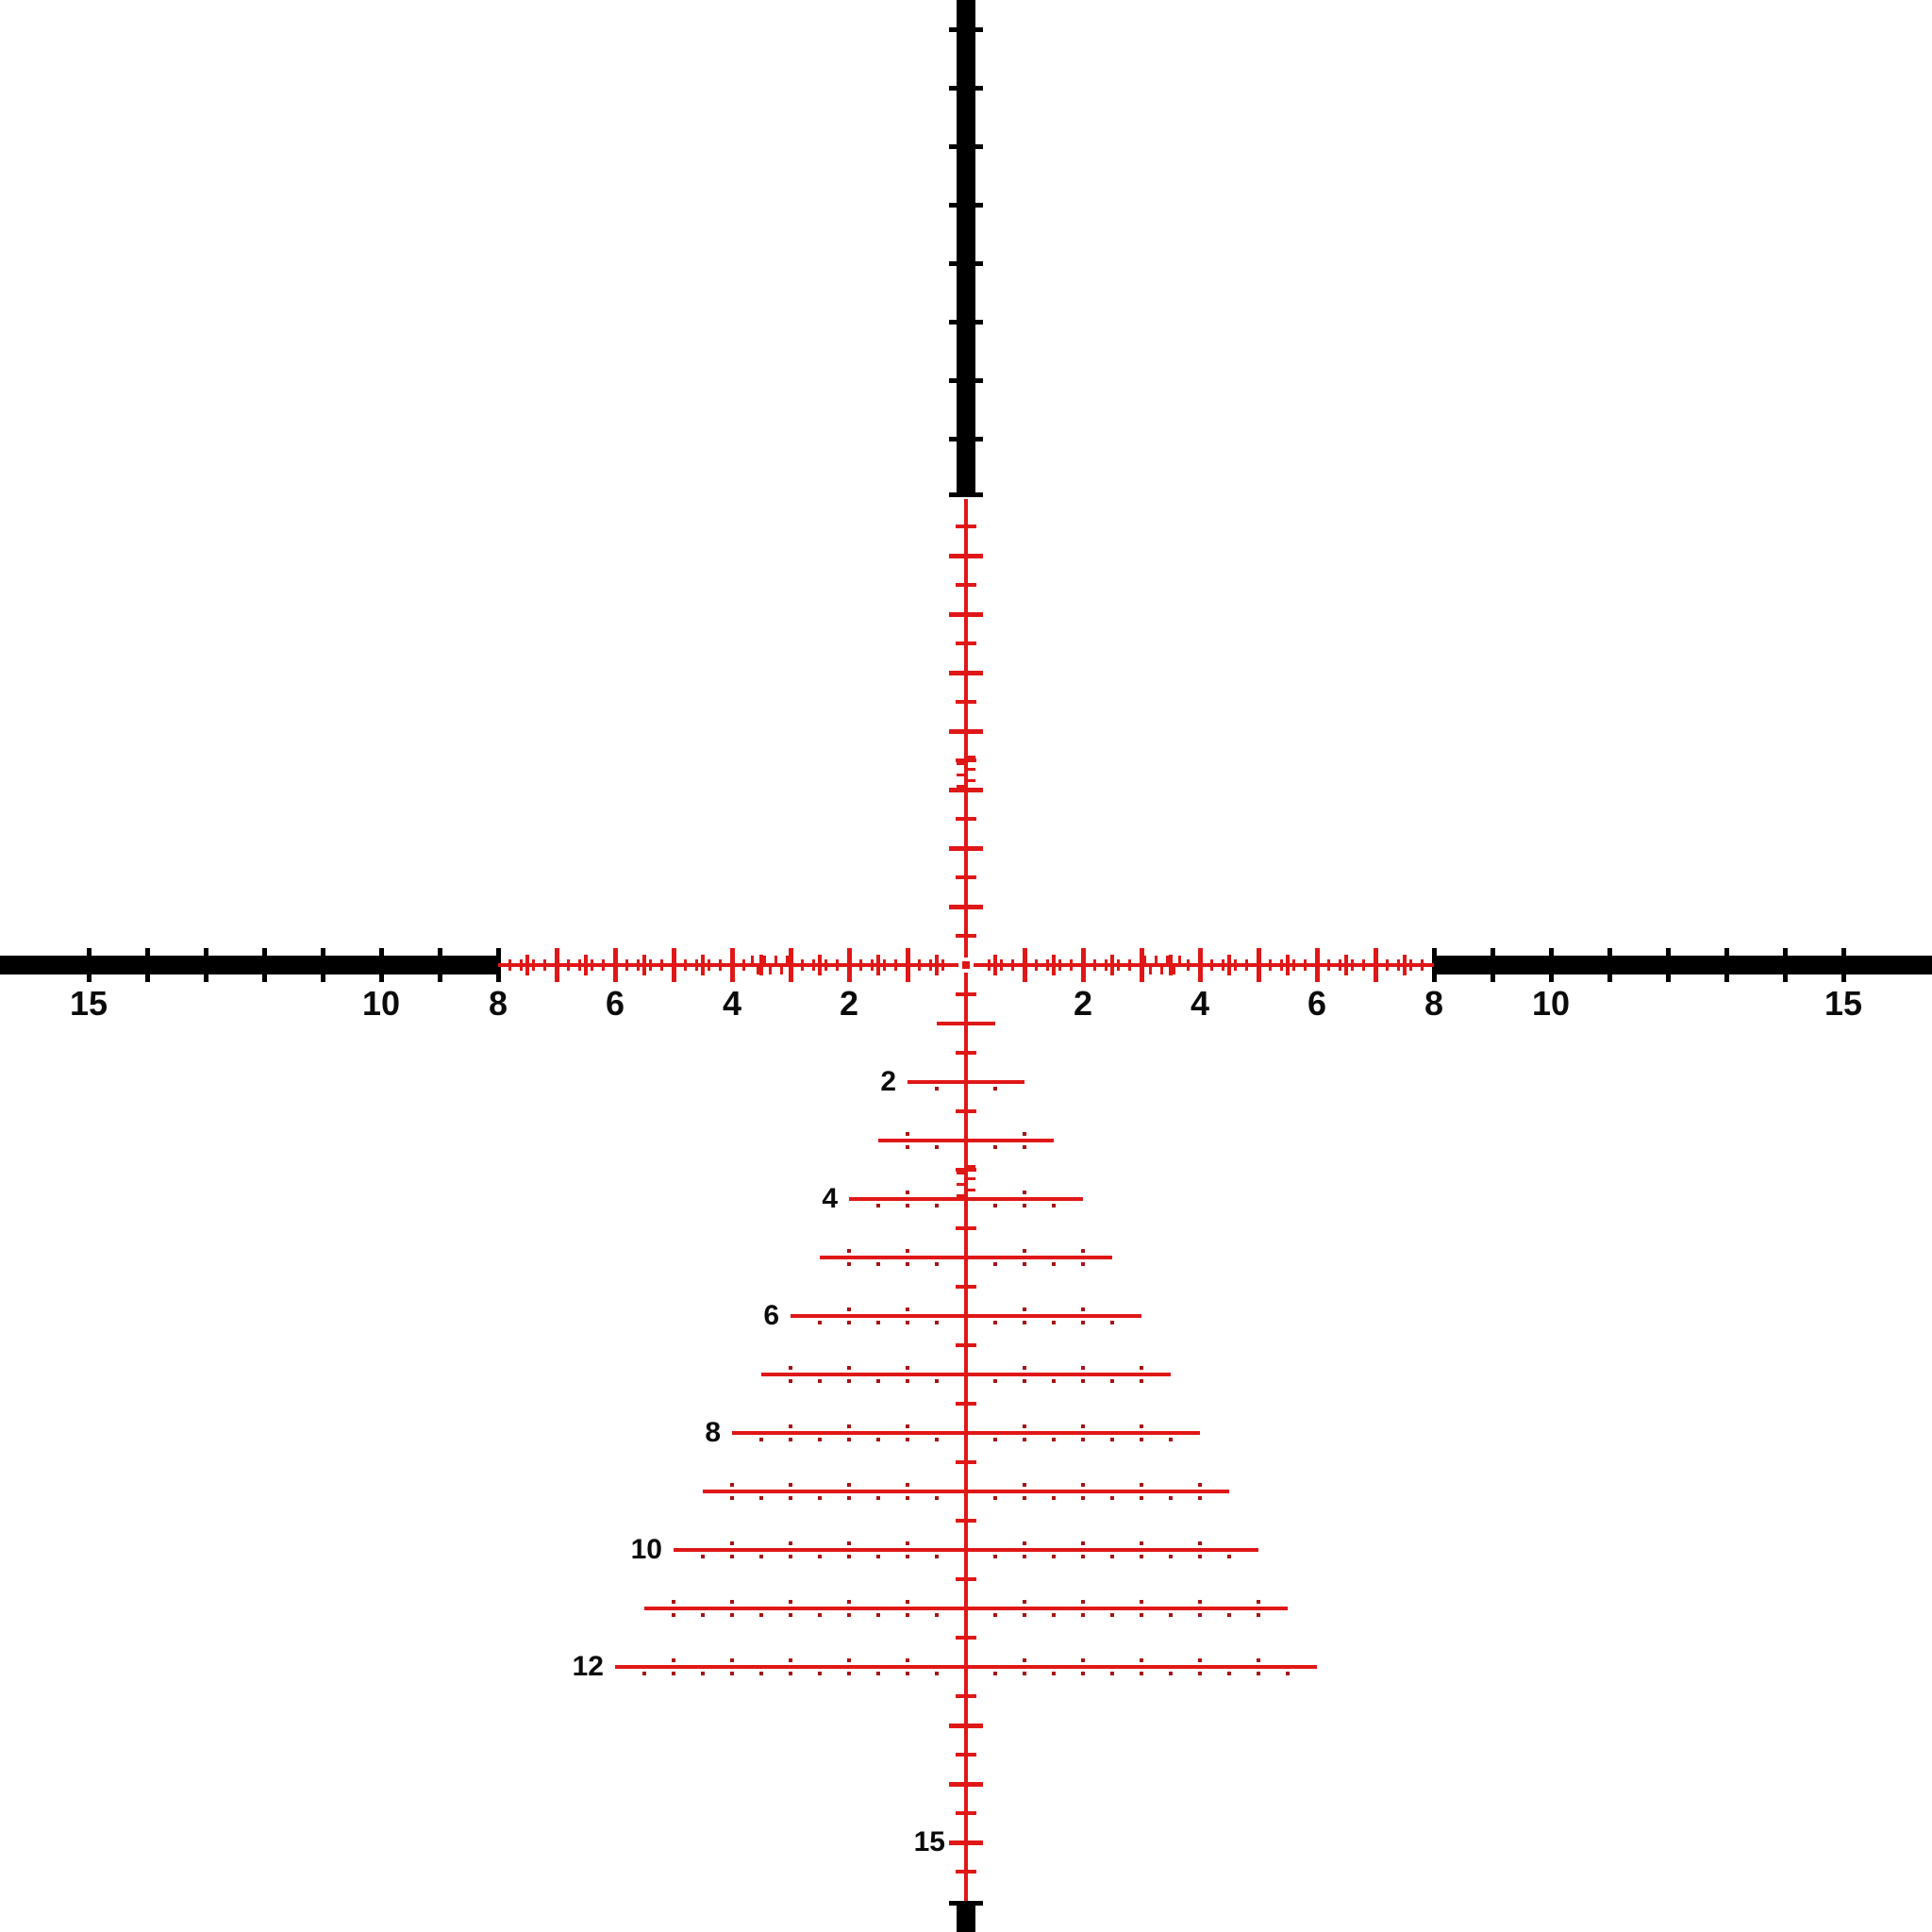 This screenshot has height=1932, width=1932. What do you see at coordinates (971, 1167) in the screenshot?
I see `v-down-tick-fine-3.45` at bounding box center [971, 1167].